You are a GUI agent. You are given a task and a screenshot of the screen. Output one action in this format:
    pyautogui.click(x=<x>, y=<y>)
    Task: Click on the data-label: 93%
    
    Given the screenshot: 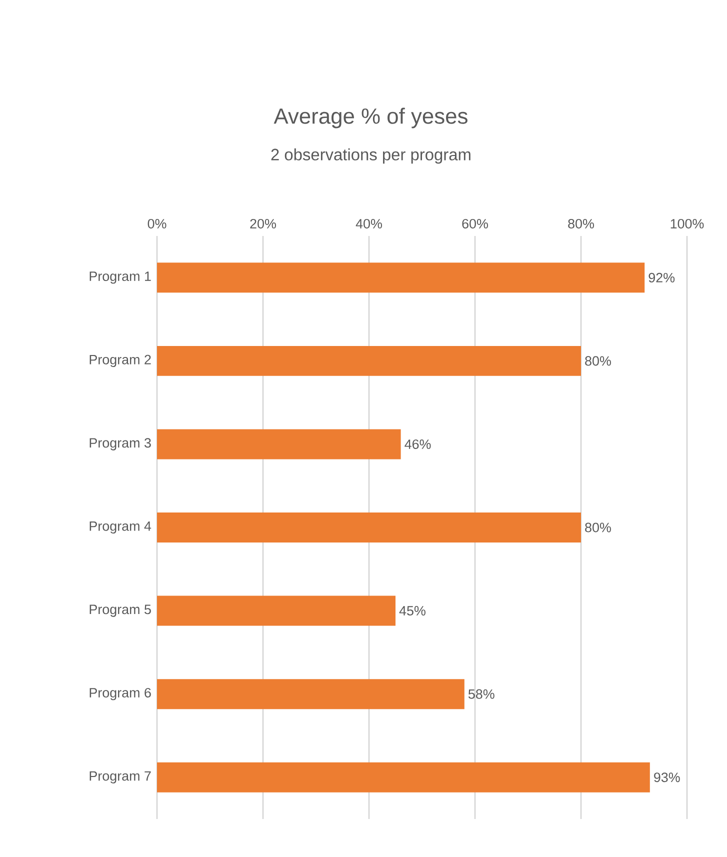 What is the action you would take?
    pyautogui.click(x=667, y=777)
    